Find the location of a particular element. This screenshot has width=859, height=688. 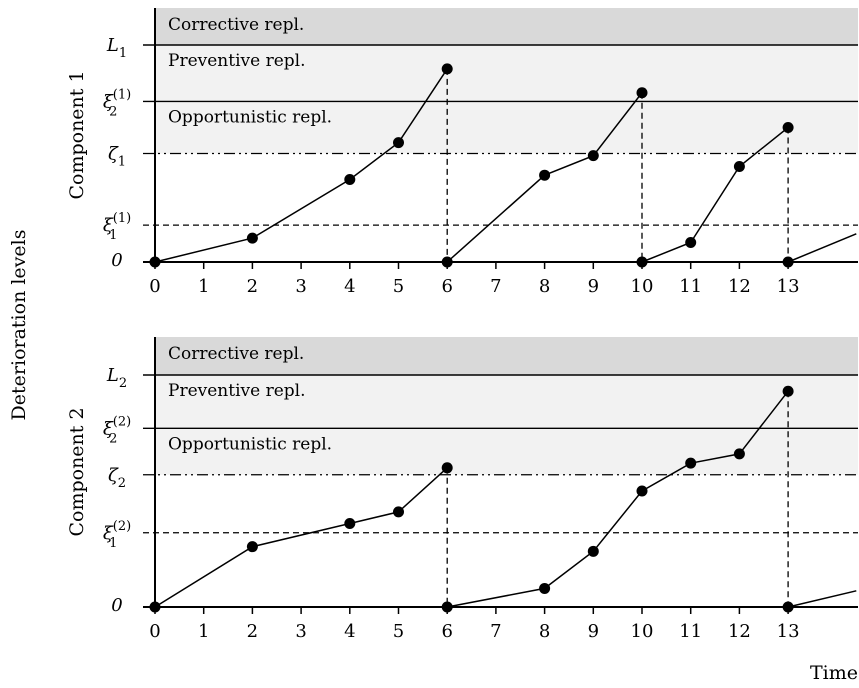

x-axis-title: Time is located at coordinates (834, 672).